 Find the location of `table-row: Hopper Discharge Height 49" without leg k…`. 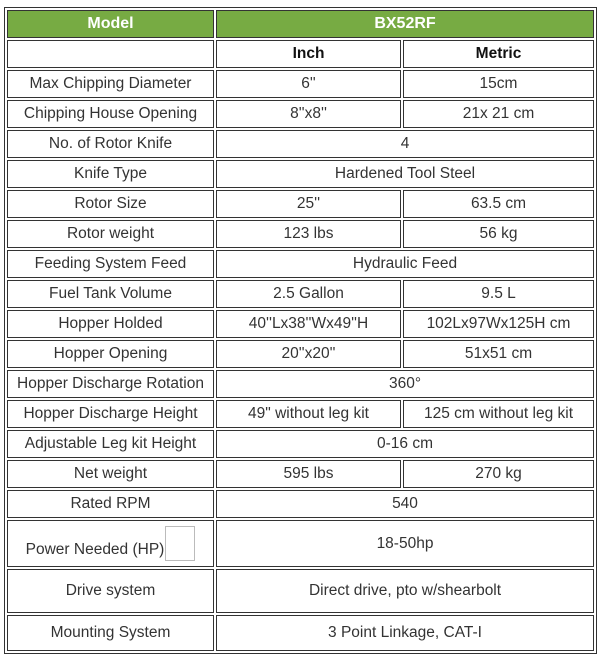

table-row: Hopper Discharge Height 49" without leg k… is located at coordinates (301, 414).